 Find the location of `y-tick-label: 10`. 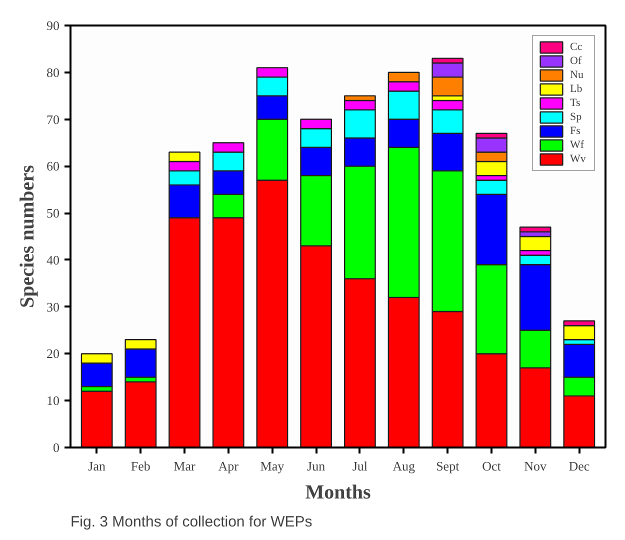

y-tick-label: 10 is located at coordinates (53, 400).